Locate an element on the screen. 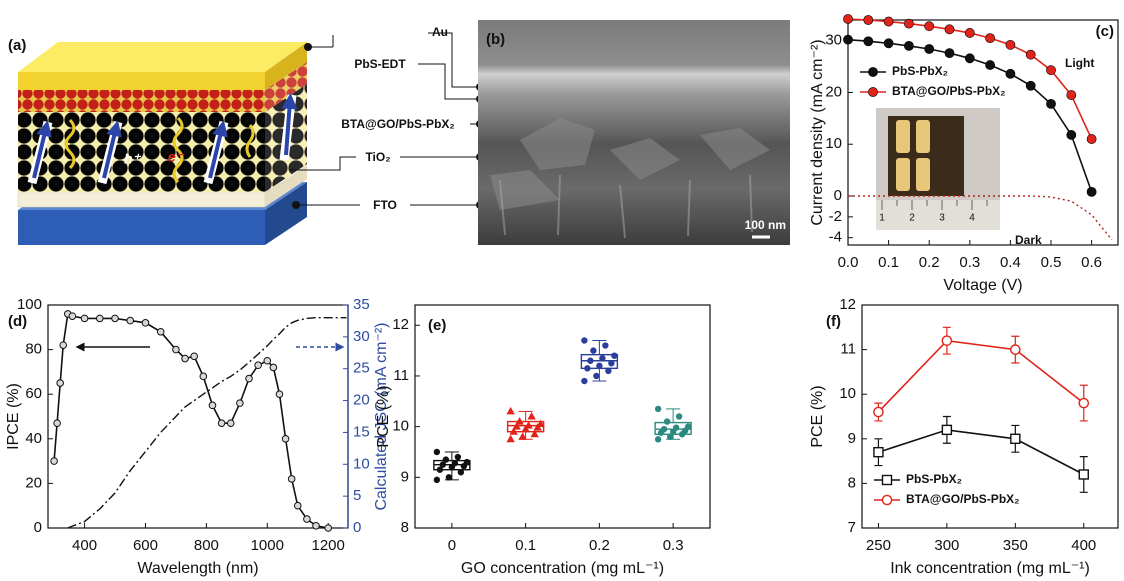  inset-label: 2 is located at coordinates (912, 218).